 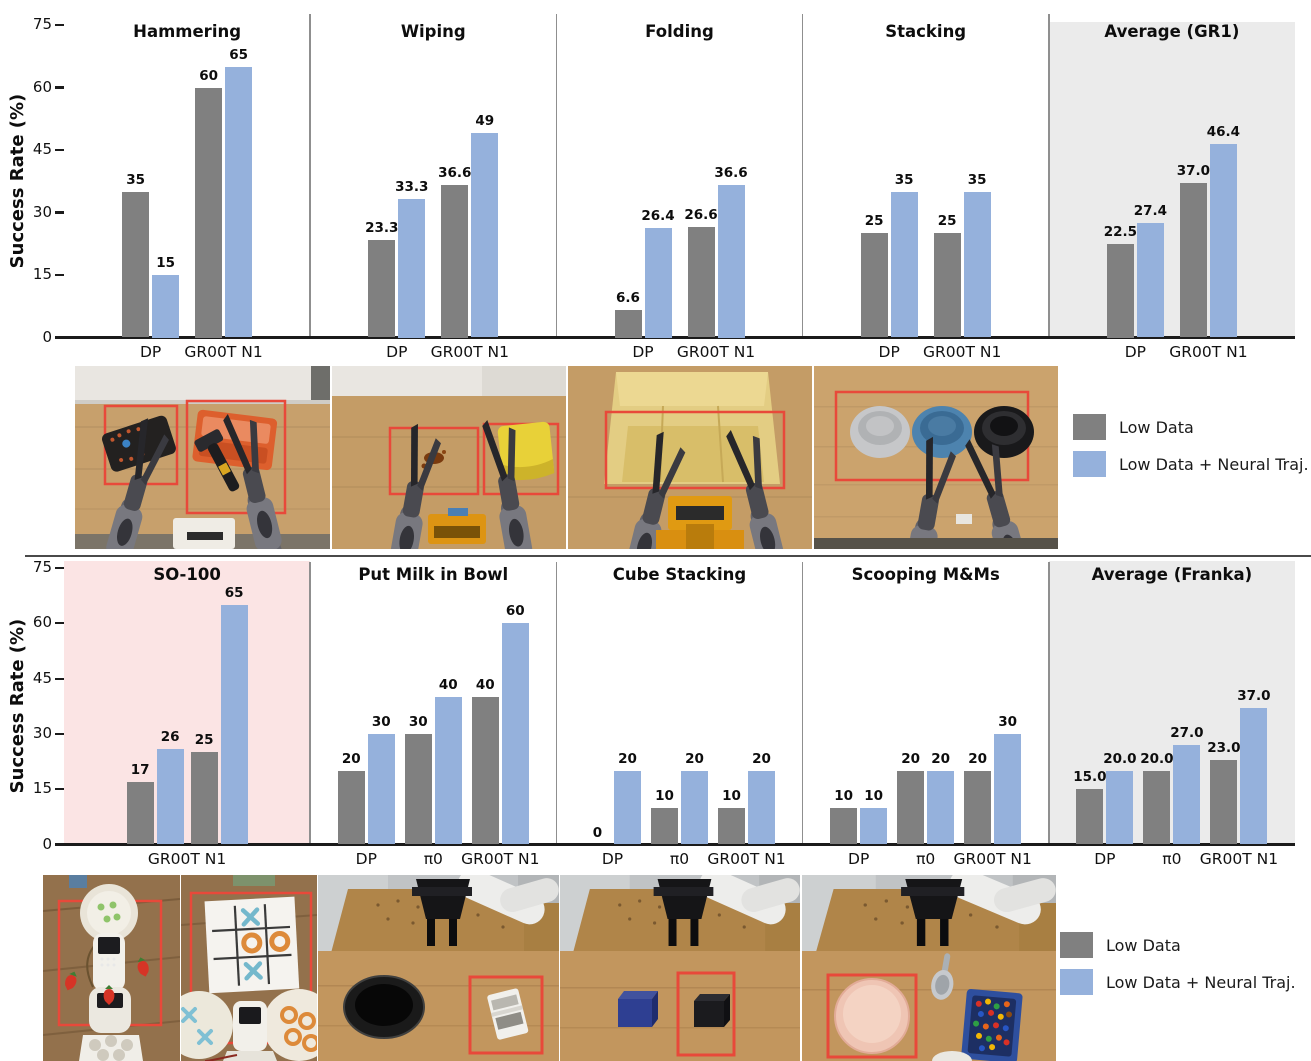 What do you see at coordinates (42, 24) in the screenshot?
I see `y-tick-label: 75` at bounding box center [42, 24].